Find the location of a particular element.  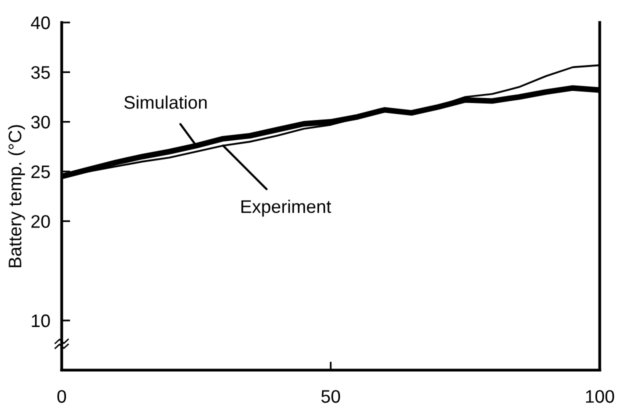

x-tick-label: 0 is located at coordinates (61, 396).